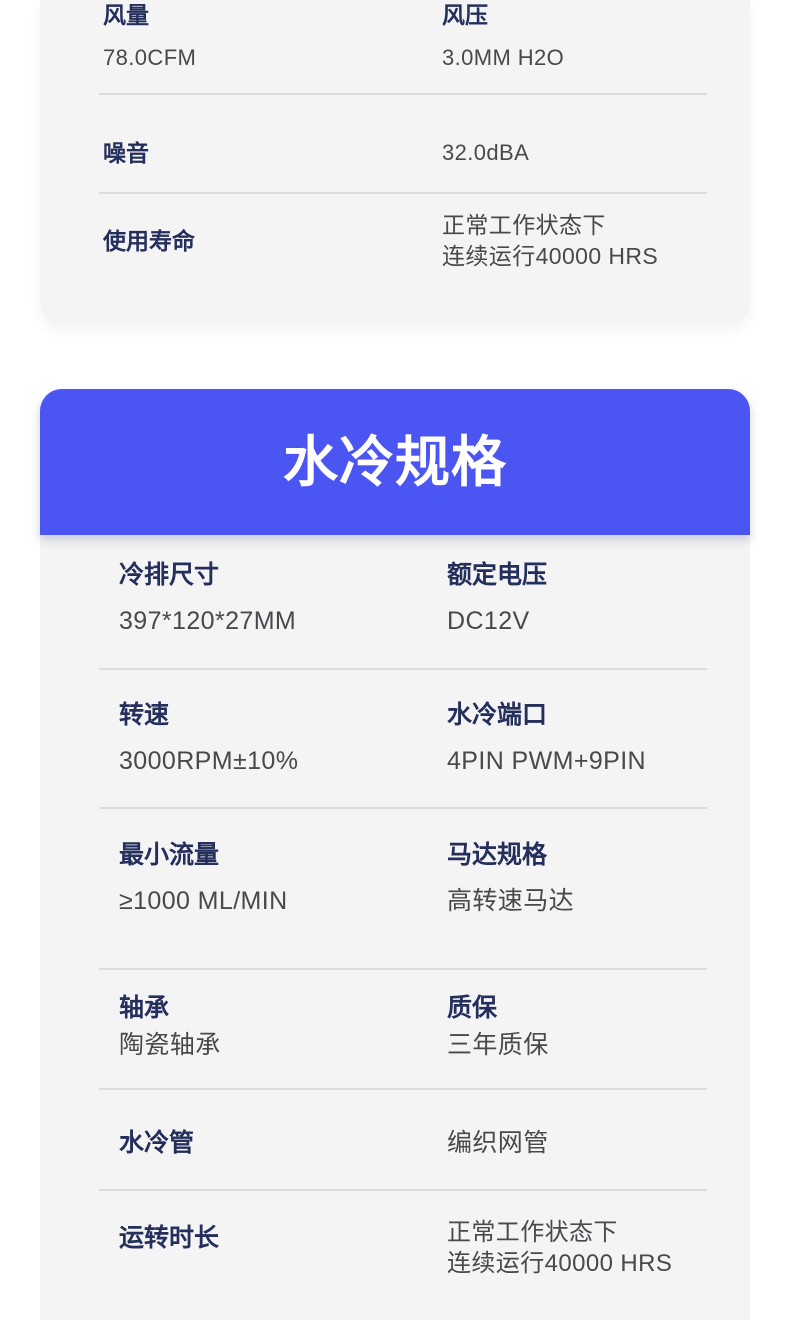 Image resolution: width=790 pixels, height=1320 pixels. Describe the element at coordinates (465, 15) in the screenshot. I see `pressure-label: 风压` at that location.